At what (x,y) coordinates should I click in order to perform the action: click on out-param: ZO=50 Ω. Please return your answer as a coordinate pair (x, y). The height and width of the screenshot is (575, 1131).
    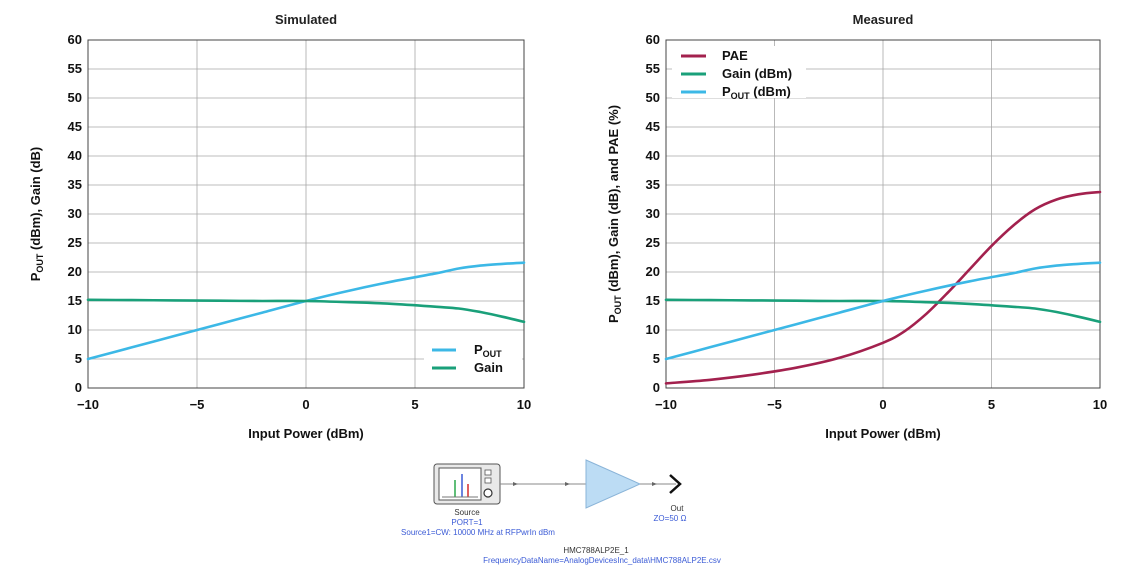
    Looking at the image, I should click on (670, 518).